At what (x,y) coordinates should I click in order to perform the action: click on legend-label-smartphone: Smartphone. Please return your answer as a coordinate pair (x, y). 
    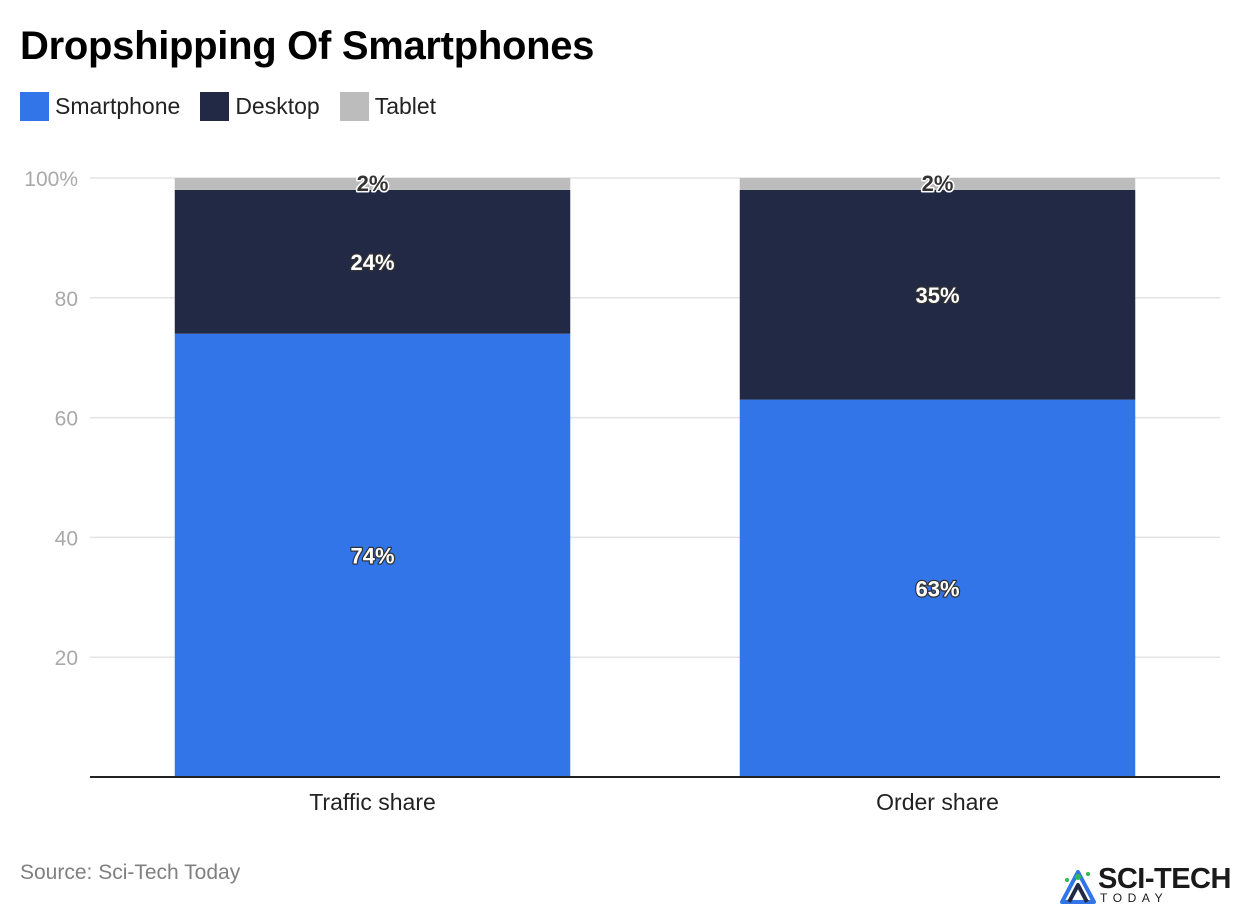
    Looking at the image, I should click on (118, 106).